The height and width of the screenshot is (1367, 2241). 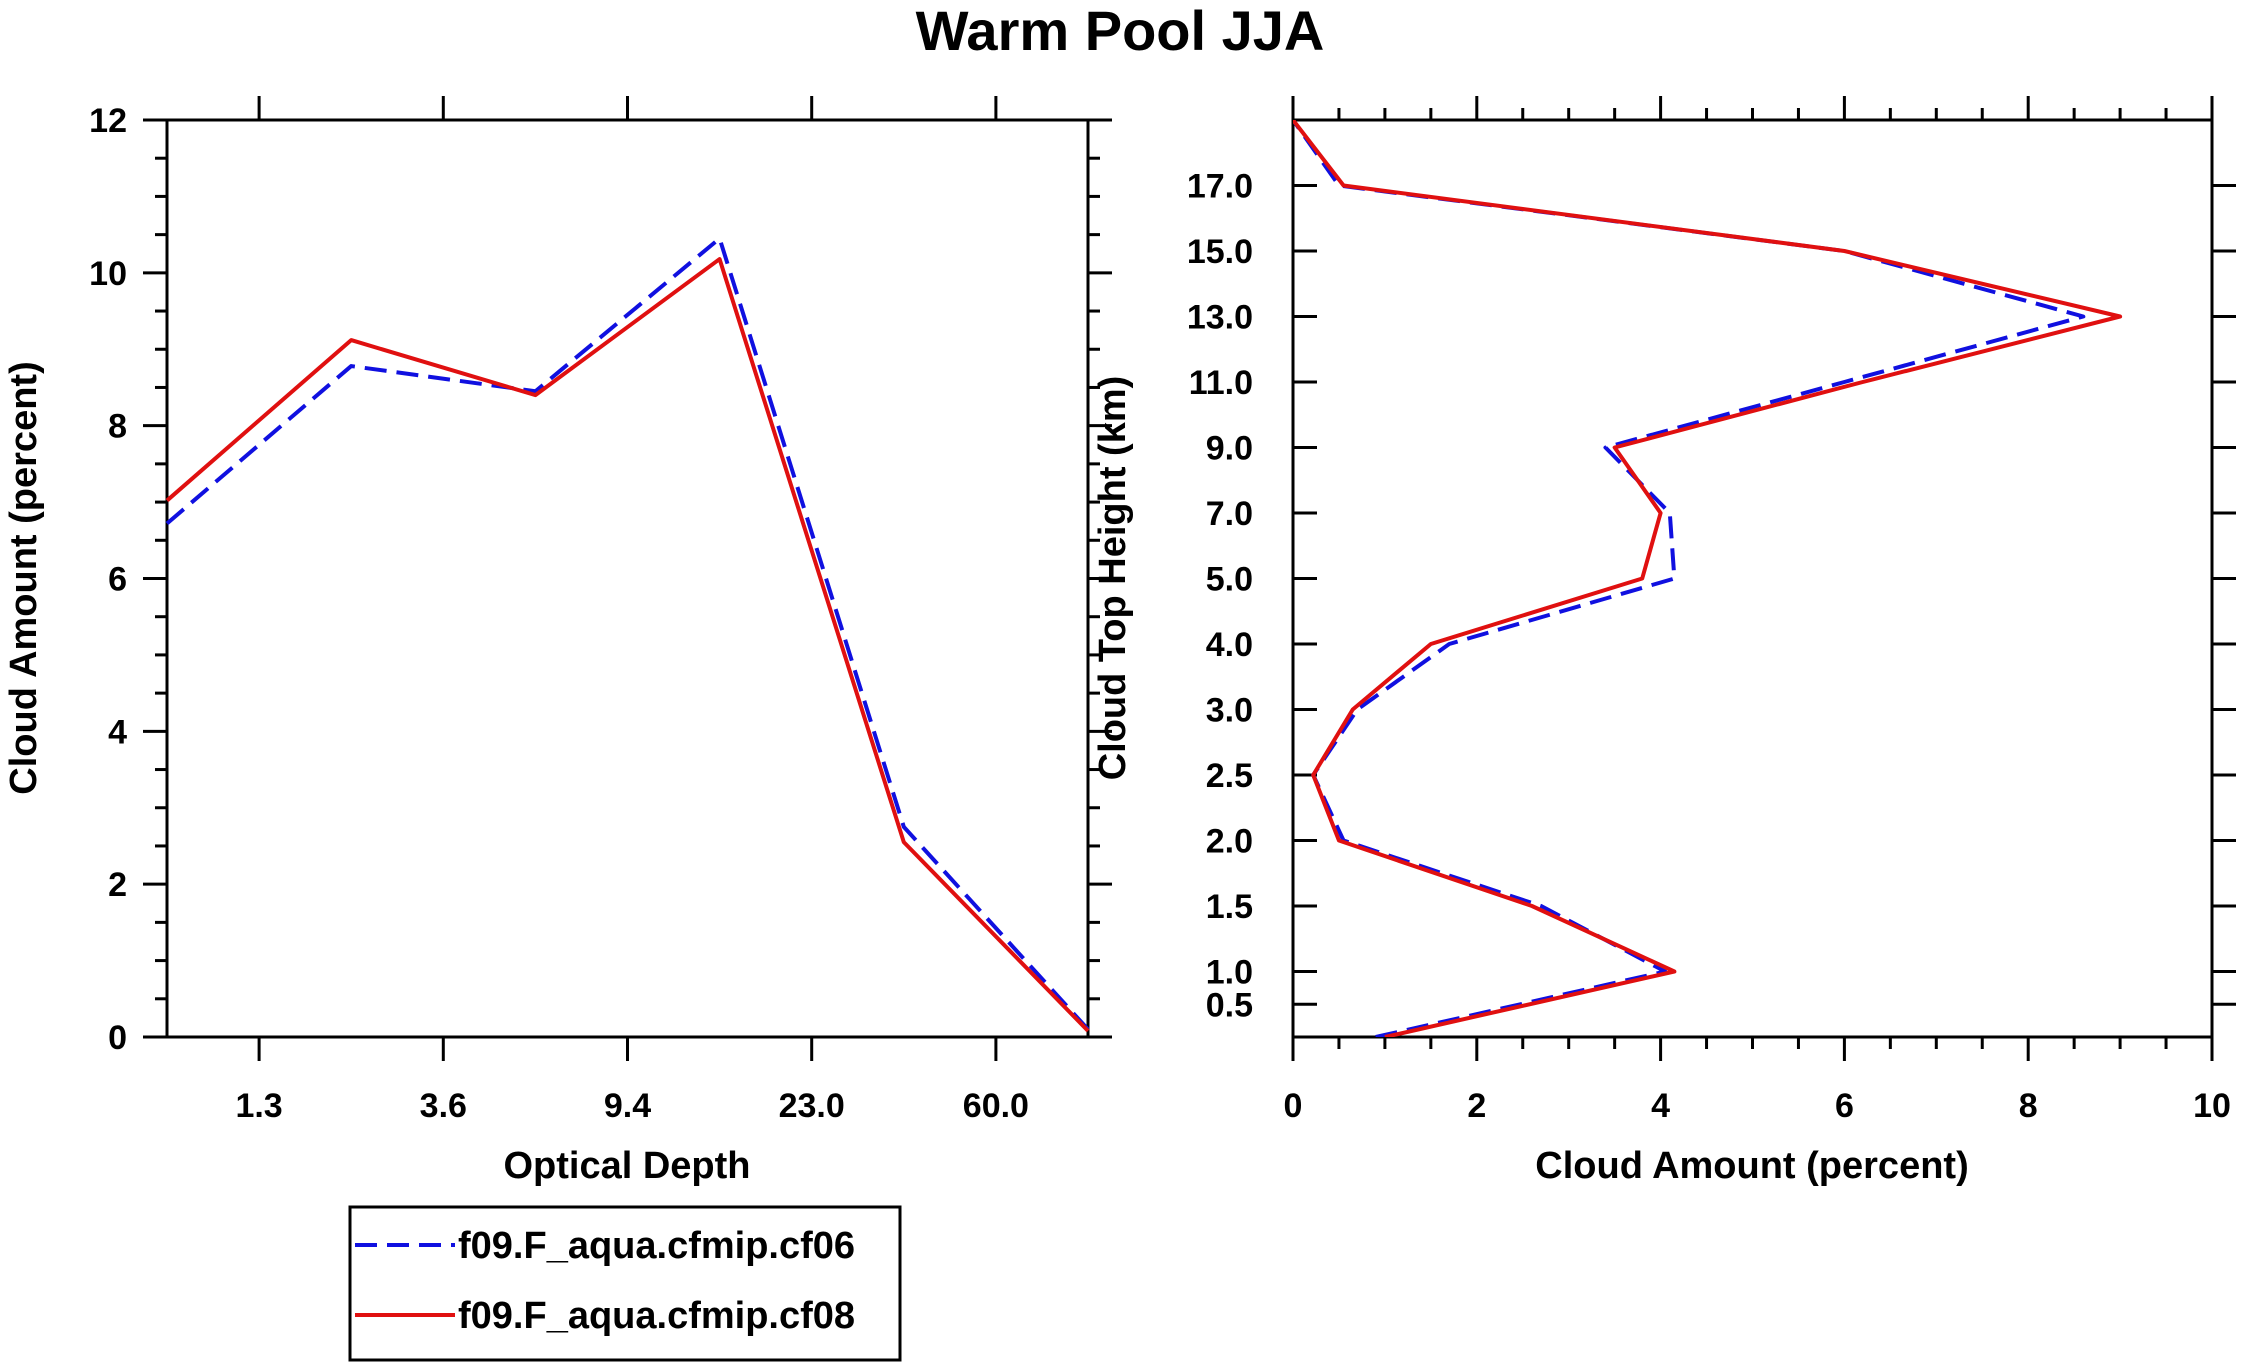 I want to click on right-y-tick-label: 4.0, so click(x=1229, y=645).